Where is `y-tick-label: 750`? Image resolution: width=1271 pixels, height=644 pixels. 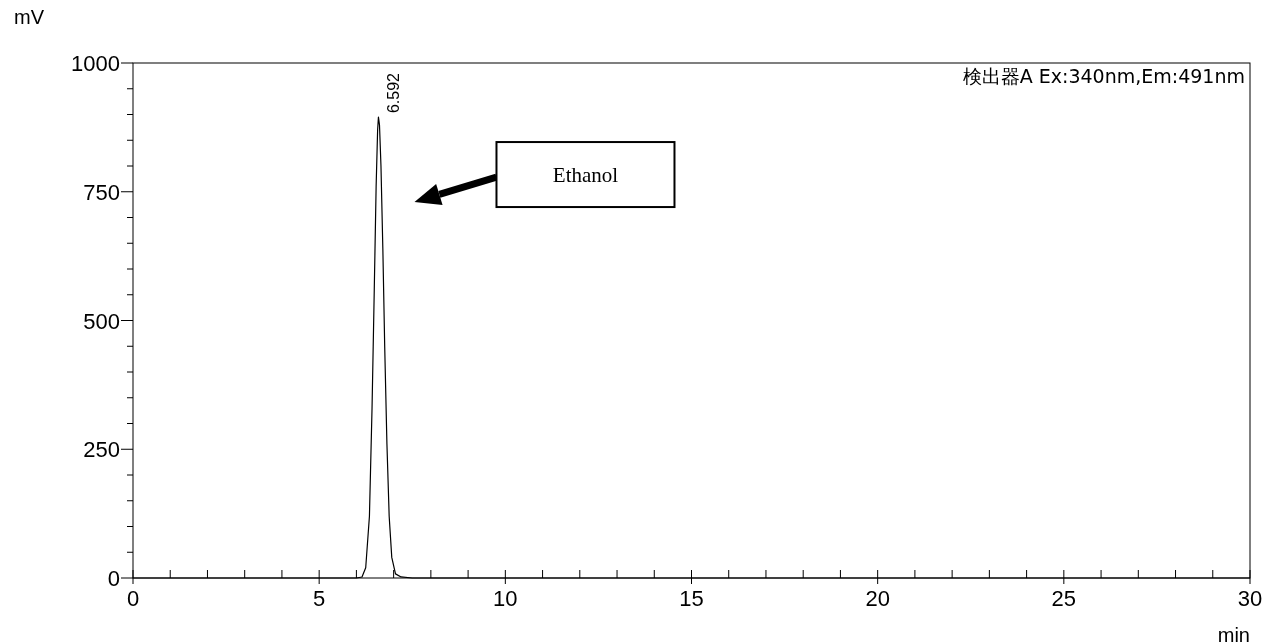 y-tick-label: 750 is located at coordinates (101, 192).